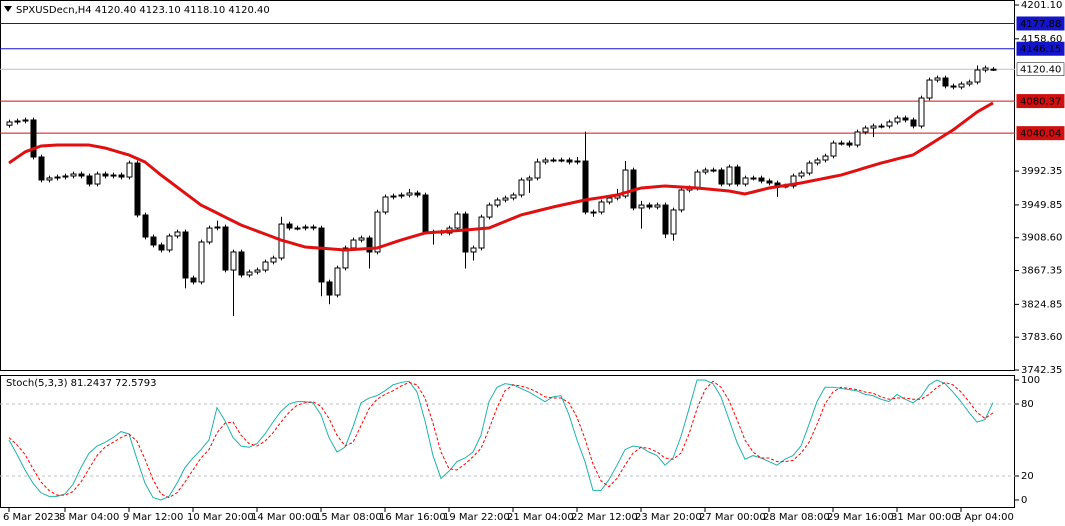 The height and width of the screenshot is (526, 1065). Describe the element at coordinates (412, 517) in the screenshot. I see `x-tick-label: 16 Mar 16:00` at that location.